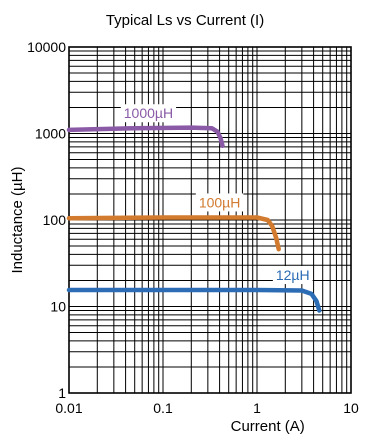  Describe the element at coordinates (185, 20) in the screenshot. I see `chart-title: Typical Ls vs Current (I)` at that location.